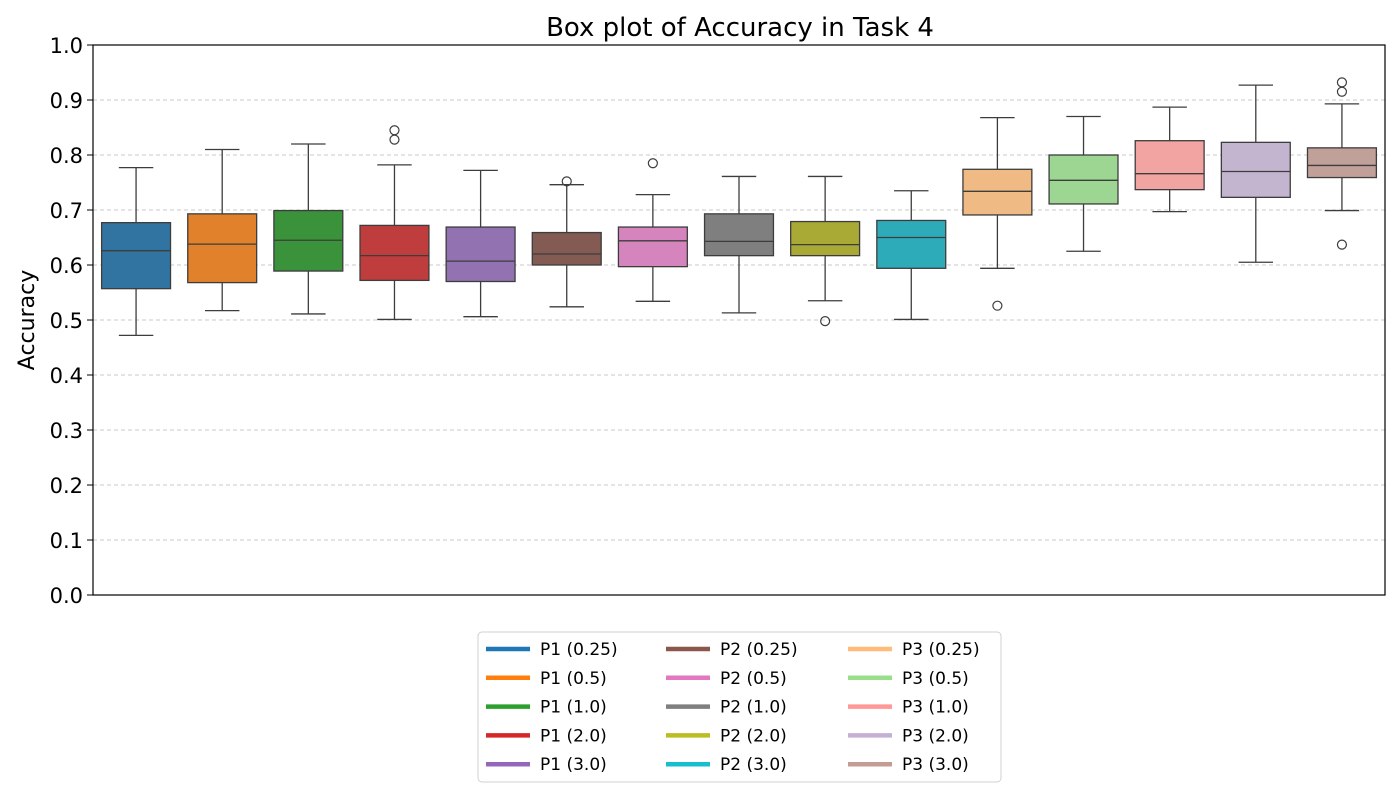 This screenshot has width=1400, height=800. I want to click on legend-item: P2 (3.0), so click(726, 765).